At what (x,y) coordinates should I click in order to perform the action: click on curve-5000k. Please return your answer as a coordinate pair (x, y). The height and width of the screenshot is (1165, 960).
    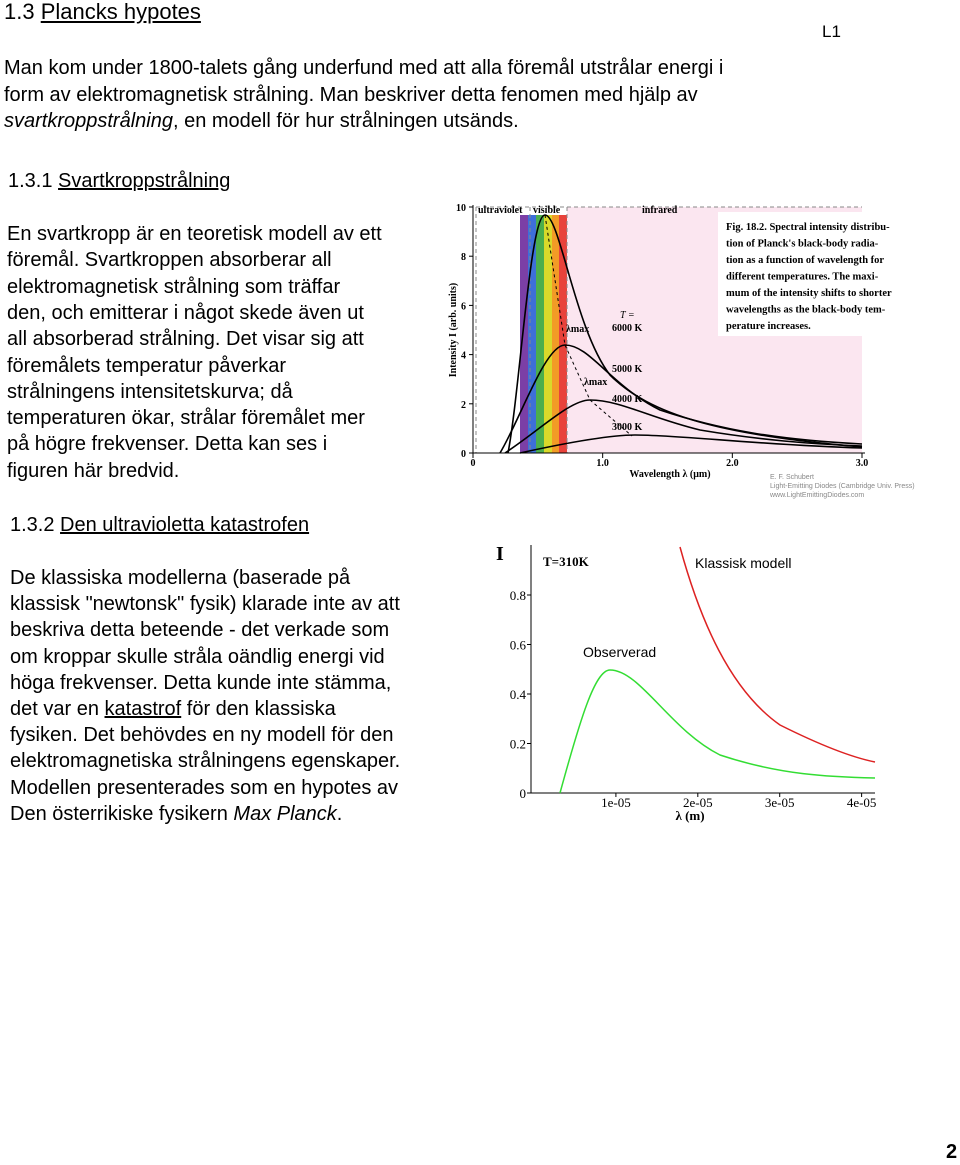
    Looking at the image, I should click on (681, 399).